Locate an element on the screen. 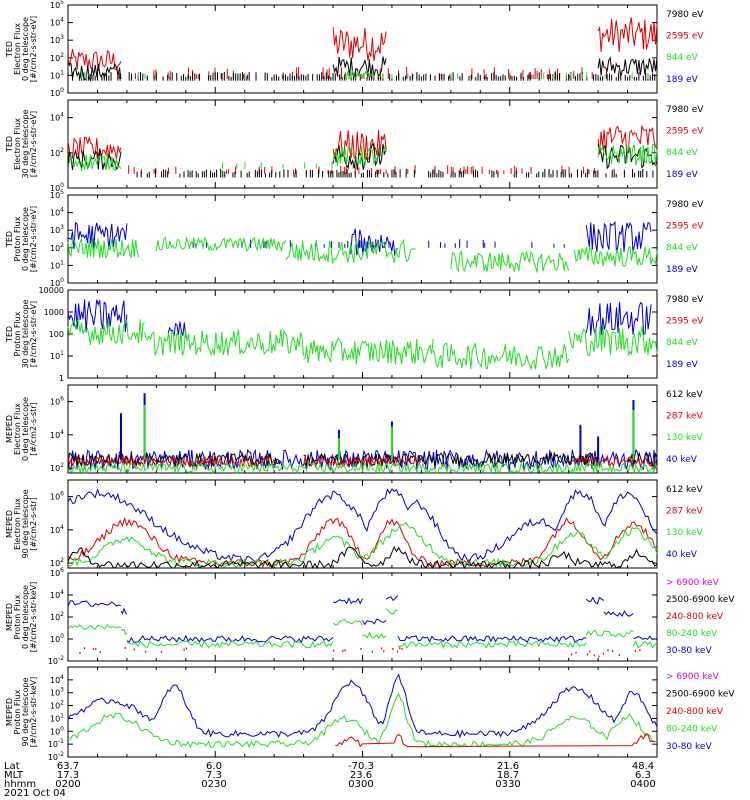  footer-lat-3: 21.6 is located at coordinates (508, 766).